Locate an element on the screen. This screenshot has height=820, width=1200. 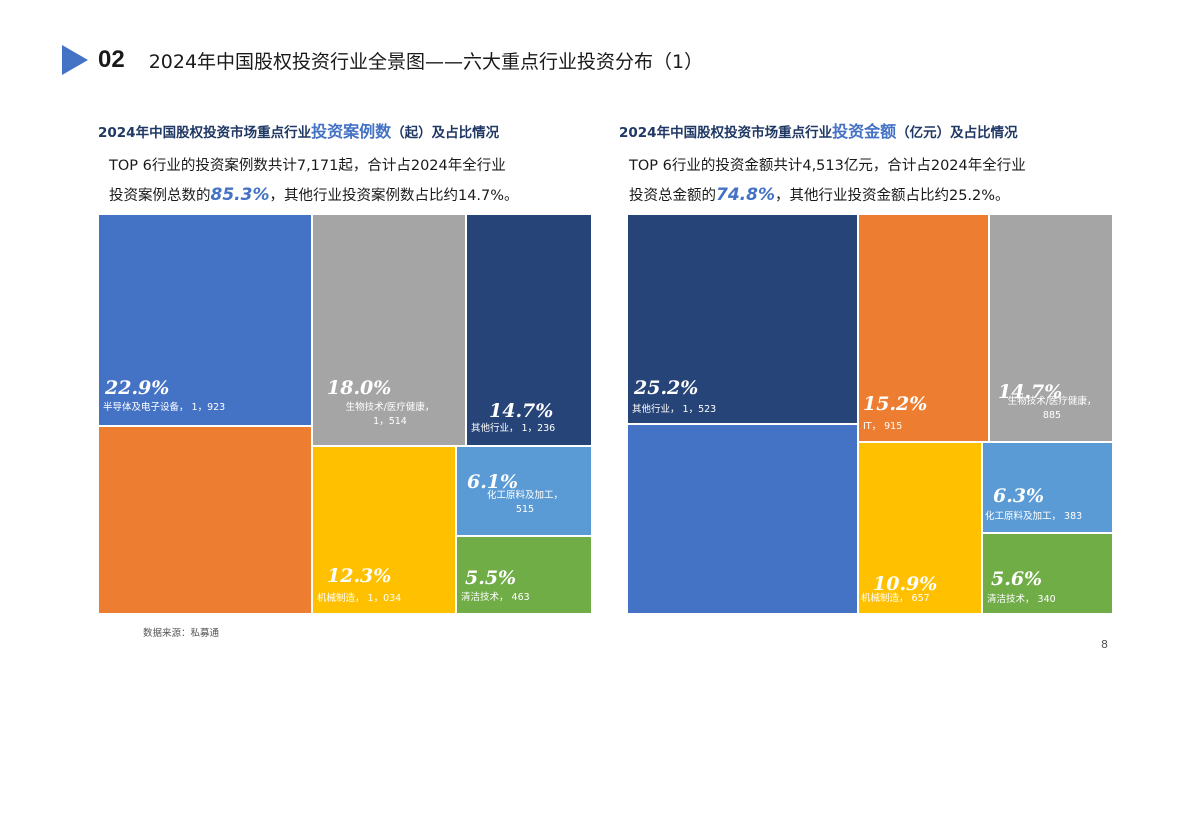
left-title-prefix: 2024年中国股权投资市场重点行业 is located at coordinates (205, 133).